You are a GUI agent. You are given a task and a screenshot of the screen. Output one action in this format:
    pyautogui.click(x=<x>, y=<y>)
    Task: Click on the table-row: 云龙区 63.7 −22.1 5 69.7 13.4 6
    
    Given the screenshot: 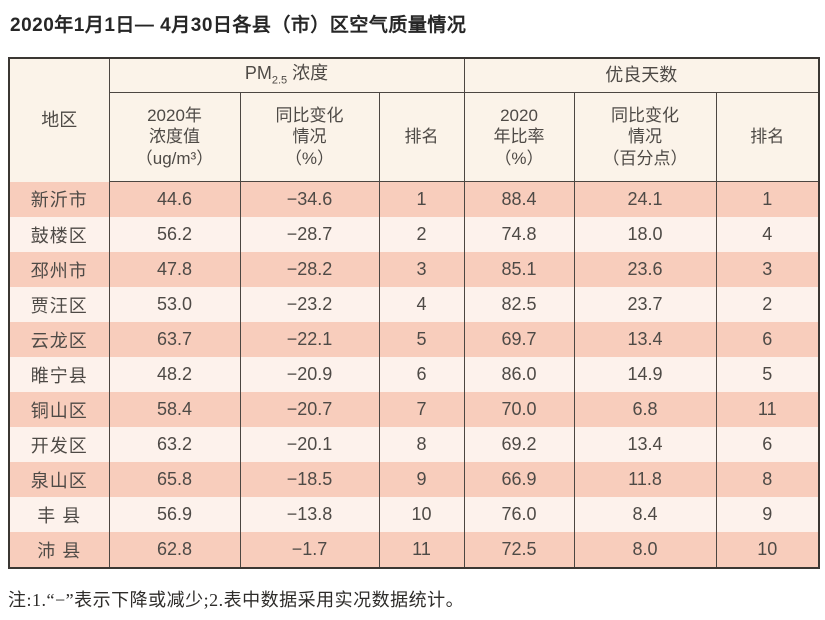 What is the action you would take?
    pyautogui.click(x=414, y=339)
    